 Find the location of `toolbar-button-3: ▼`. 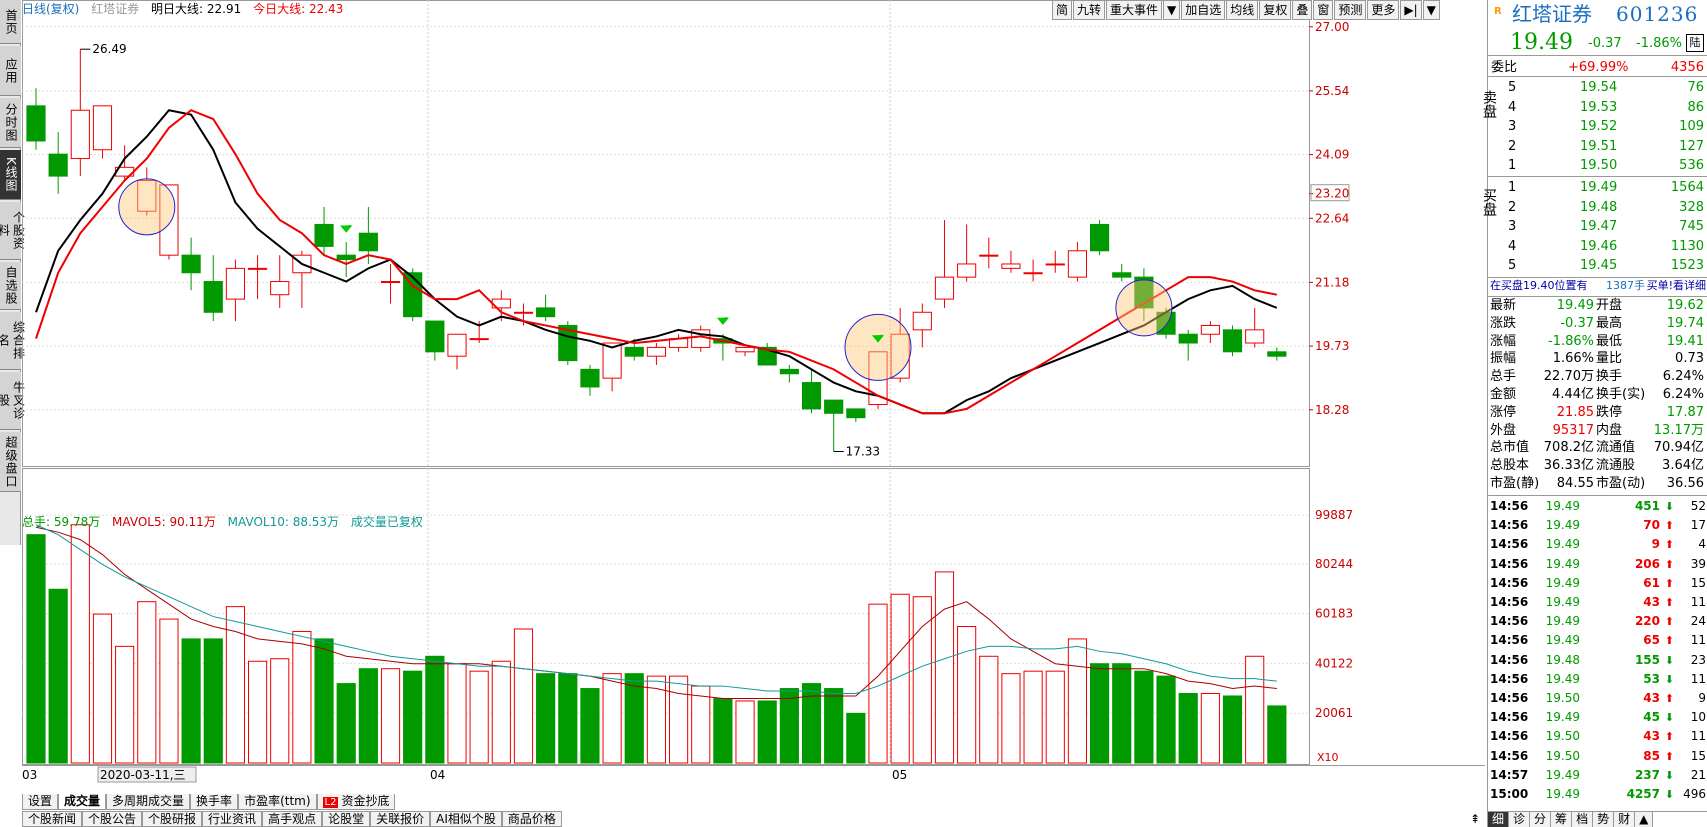

toolbar-button-3: ▼ is located at coordinates (1172, 10).